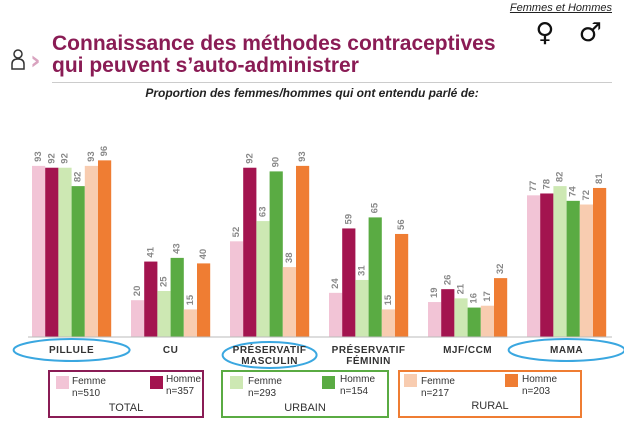  I want to click on x-tick-label: MASCULIN, so click(269, 361).